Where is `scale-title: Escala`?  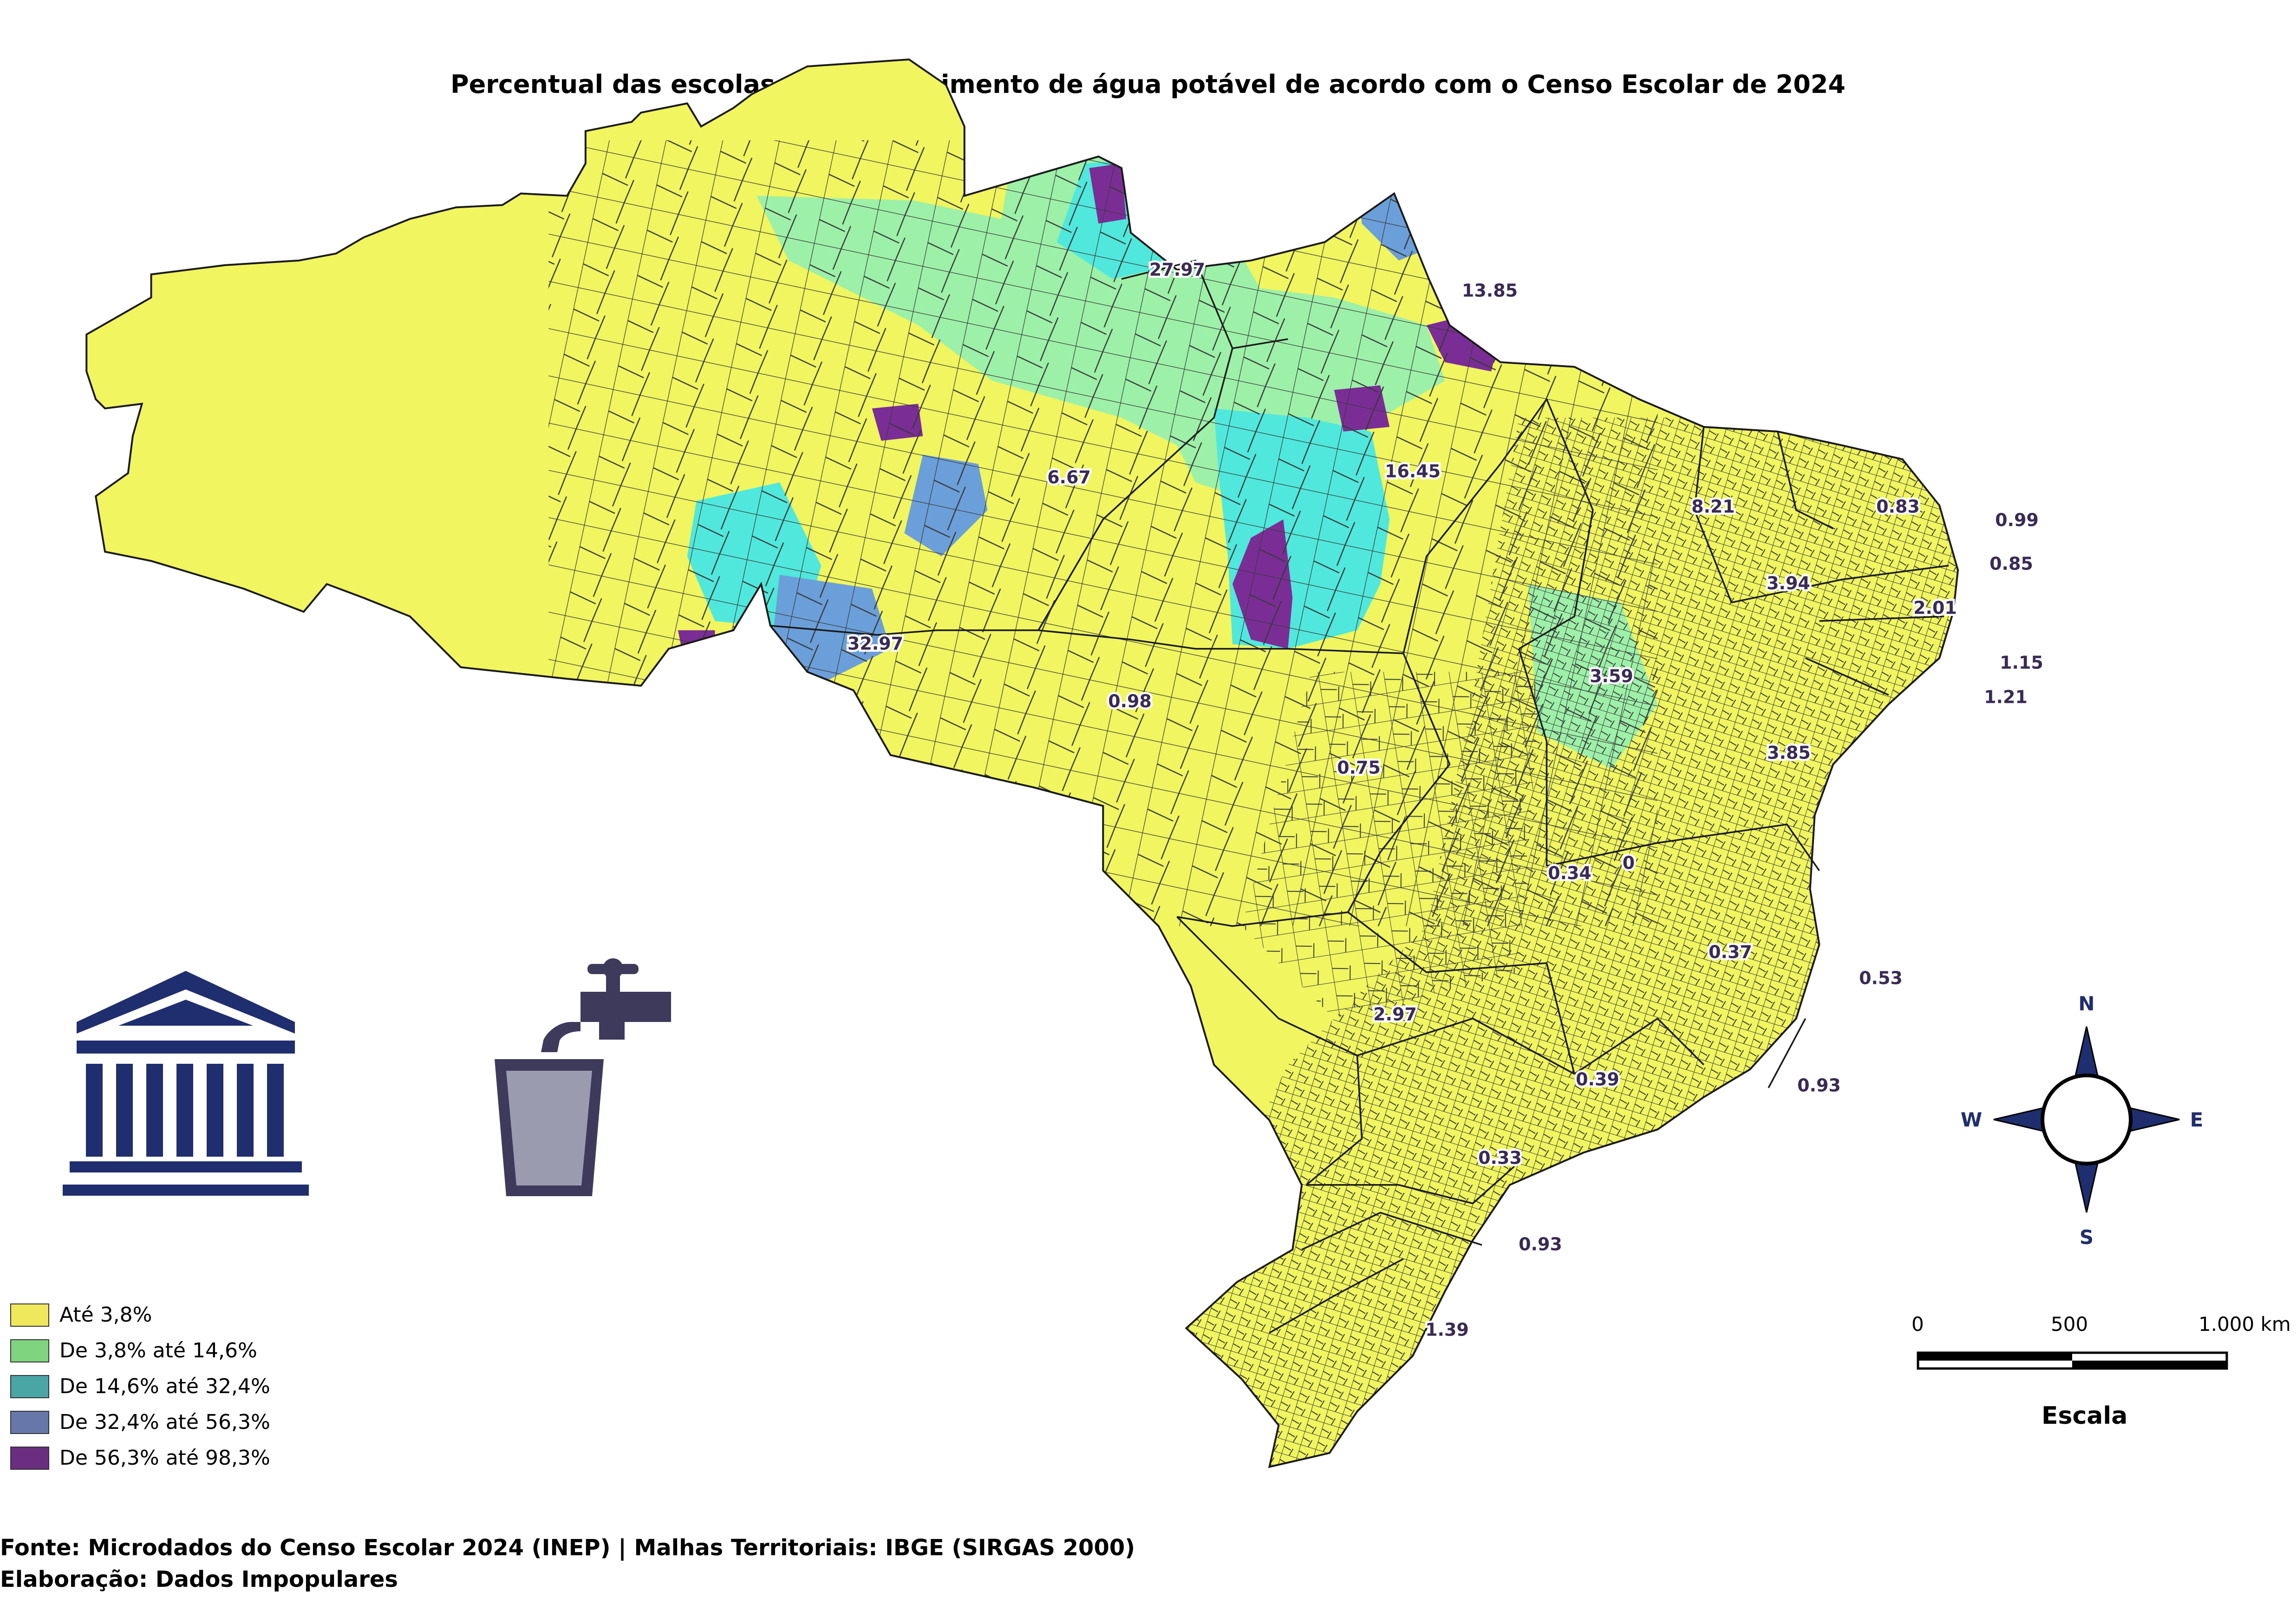
scale-title: Escala is located at coordinates (2085, 1416).